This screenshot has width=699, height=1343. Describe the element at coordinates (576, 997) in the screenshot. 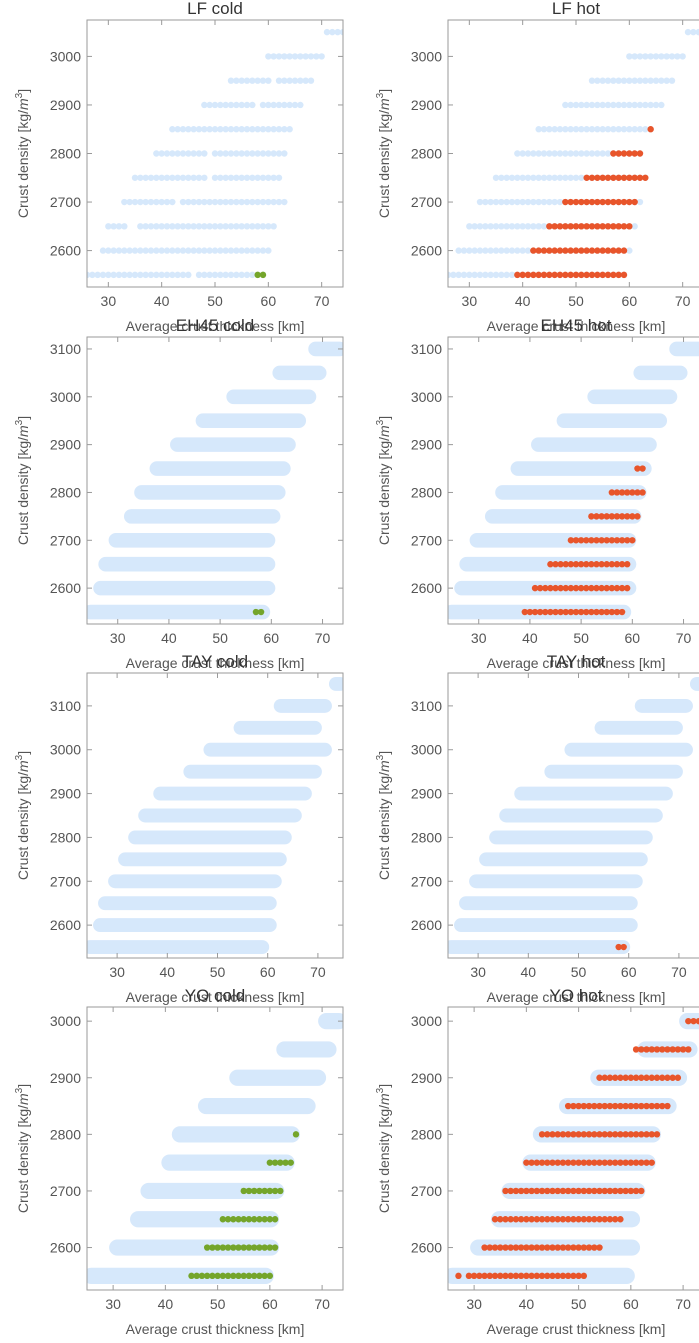

I see `x-axis-label: Average crust thickness [km]` at that location.